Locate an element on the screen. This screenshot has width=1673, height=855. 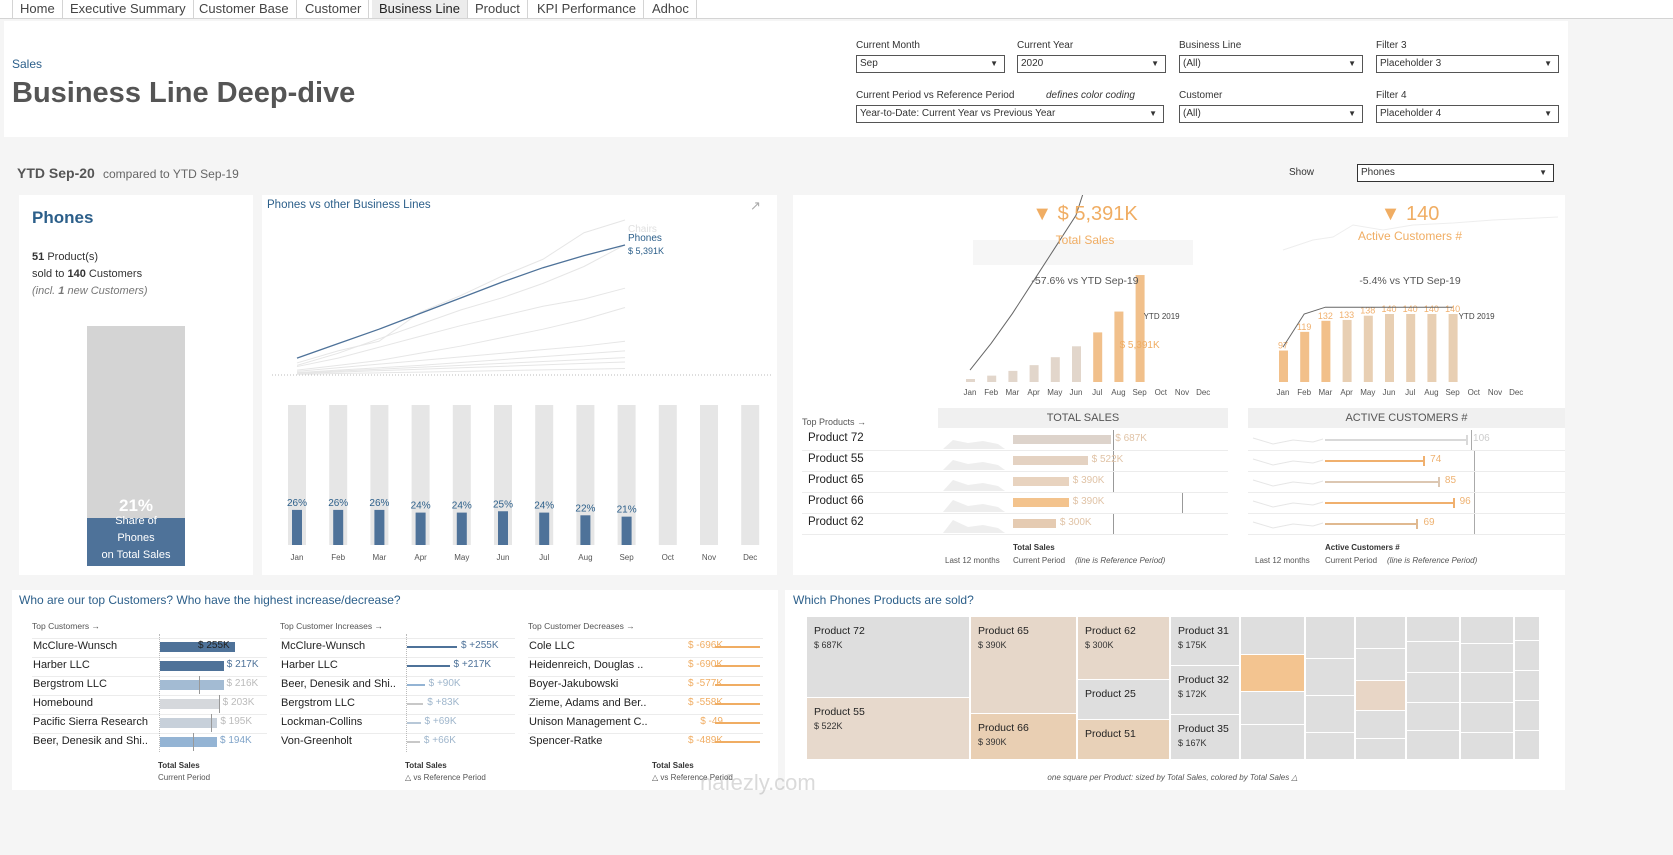
product-name: Product 55 is located at coordinates (836, 459).